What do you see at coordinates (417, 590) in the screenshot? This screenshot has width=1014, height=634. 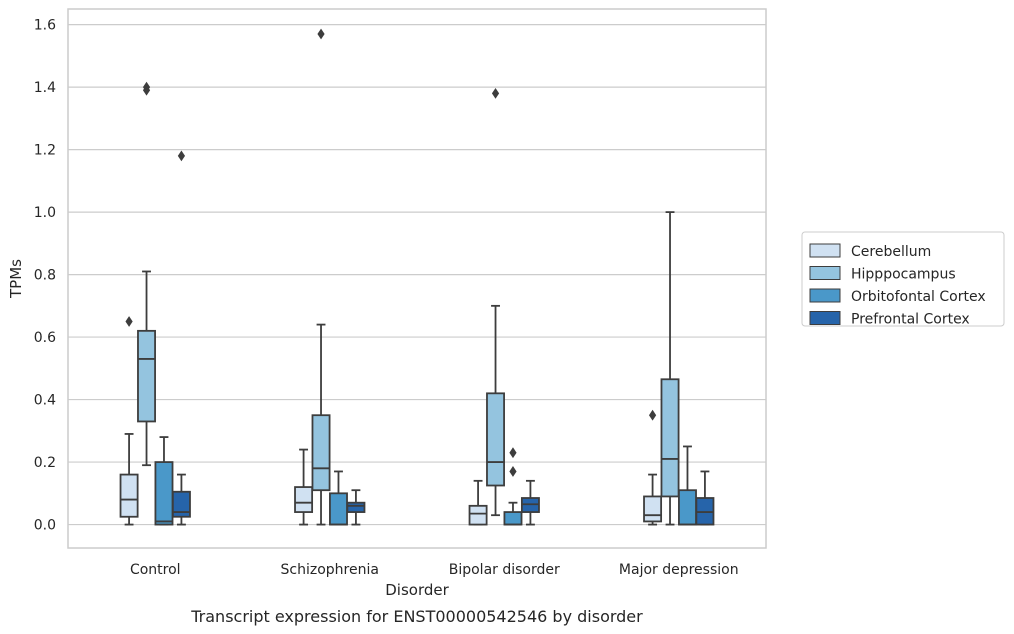 I see `x-axis-label: Disorder` at bounding box center [417, 590].